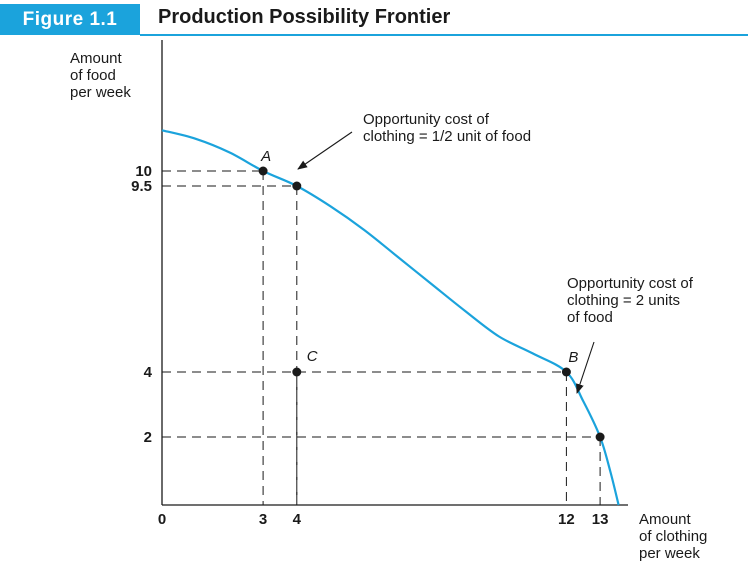  I want to click on y-axis-title-line: of food, so click(93, 75).